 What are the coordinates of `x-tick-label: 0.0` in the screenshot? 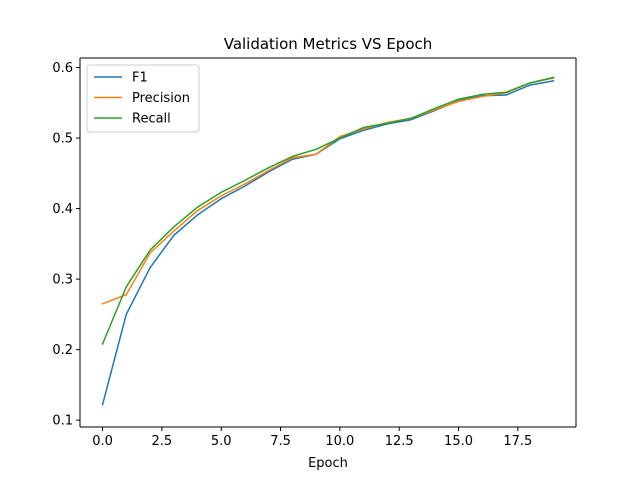 It's located at (102, 441).